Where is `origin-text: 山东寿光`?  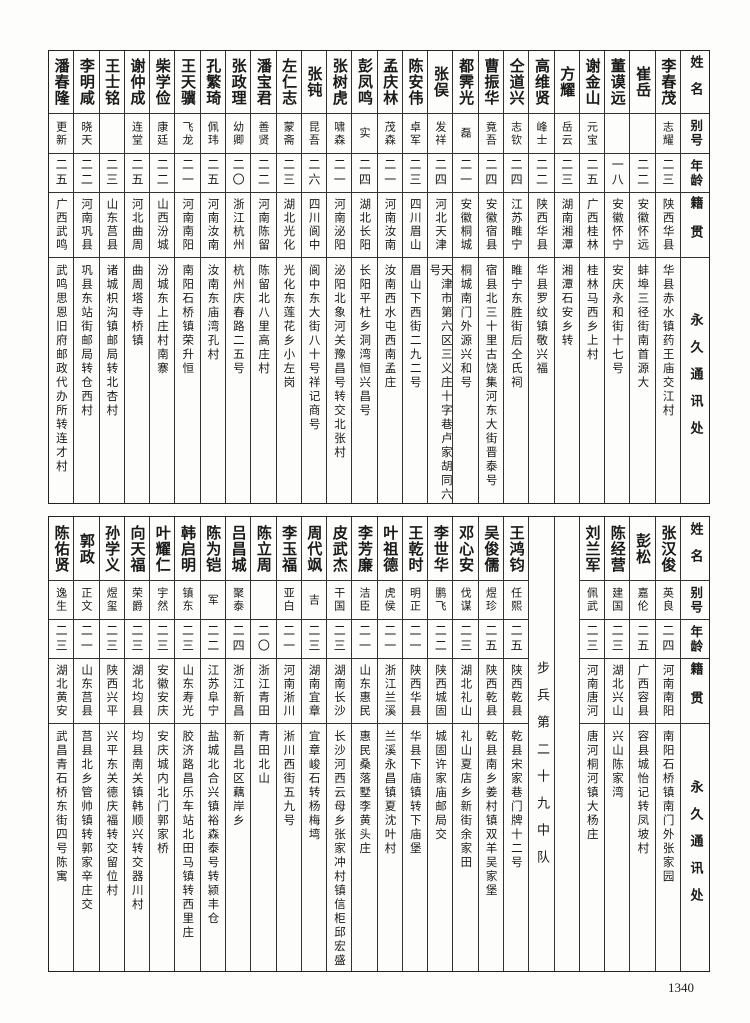 origin-text: 山东寿光 is located at coordinates (188, 691).